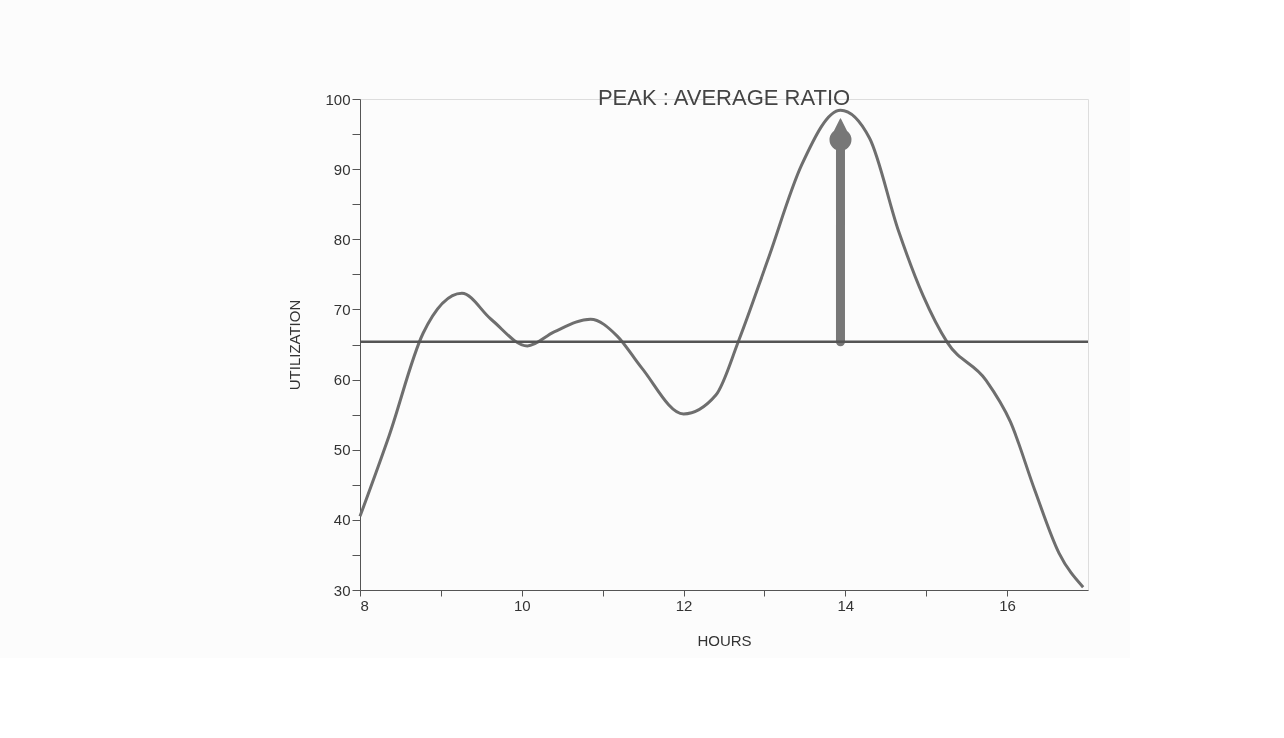  What do you see at coordinates (684, 605) in the screenshot?
I see `x-tick-label: 12` at bounding box center [684, 605].